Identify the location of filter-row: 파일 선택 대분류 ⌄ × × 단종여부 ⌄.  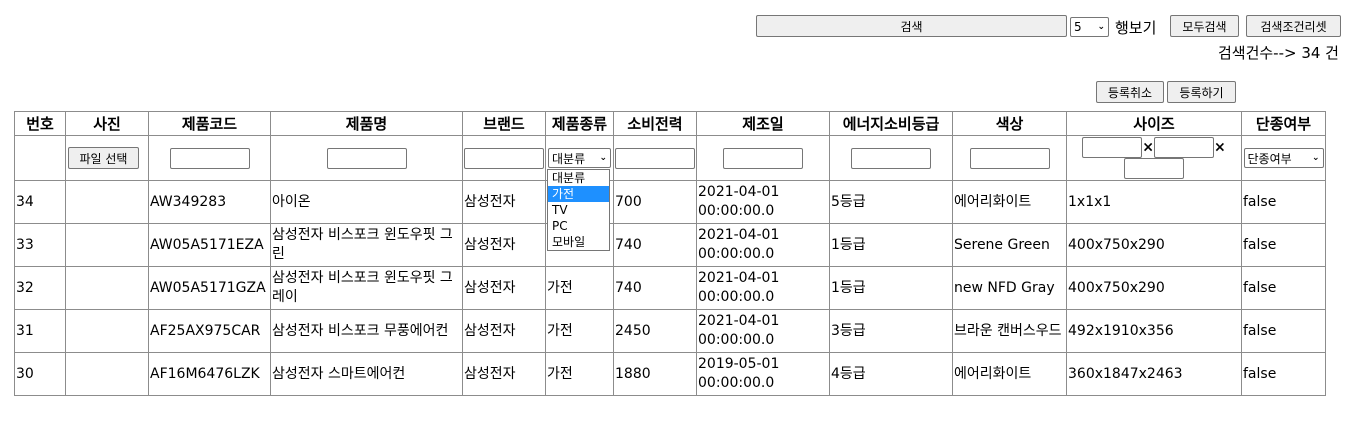
(670, 158).